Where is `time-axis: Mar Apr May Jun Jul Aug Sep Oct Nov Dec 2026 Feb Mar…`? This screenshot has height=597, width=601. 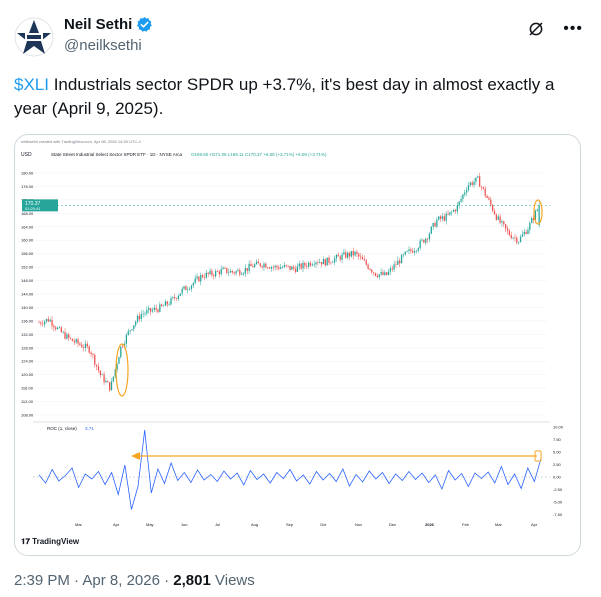 time-axis: Mar Apr May Jun Jul Aug Sep Oct Nov Dec 2026 Feb Mar… is located at coordinates (306, 524).